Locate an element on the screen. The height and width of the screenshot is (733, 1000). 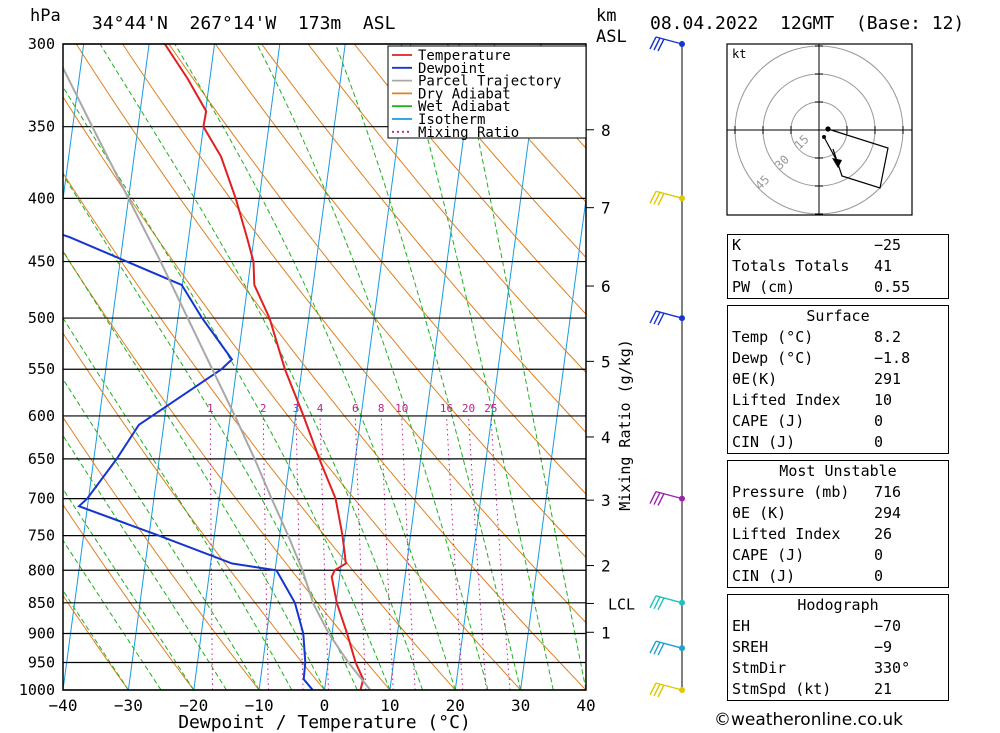
pressure-tick-label: 500 is located at coordinates (41, 318).